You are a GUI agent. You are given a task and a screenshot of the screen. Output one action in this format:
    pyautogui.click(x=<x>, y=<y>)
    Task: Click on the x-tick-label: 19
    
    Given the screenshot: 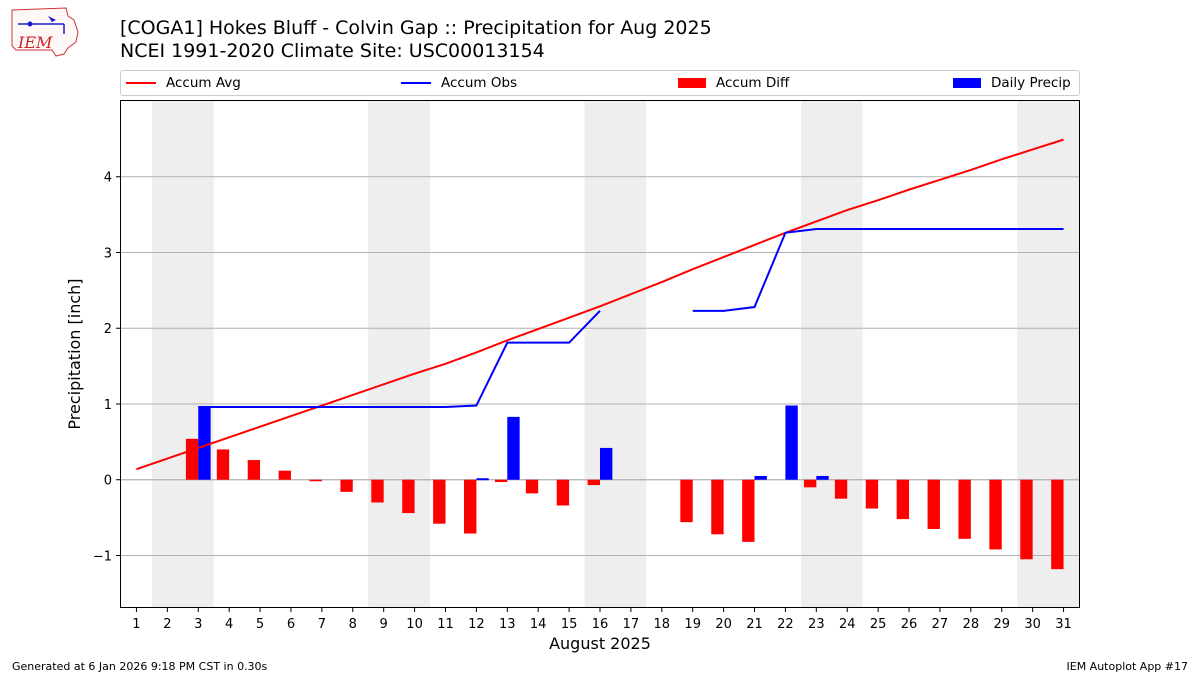 What is the action you would take?
    pyautogui.click(x=692, y=624)
    